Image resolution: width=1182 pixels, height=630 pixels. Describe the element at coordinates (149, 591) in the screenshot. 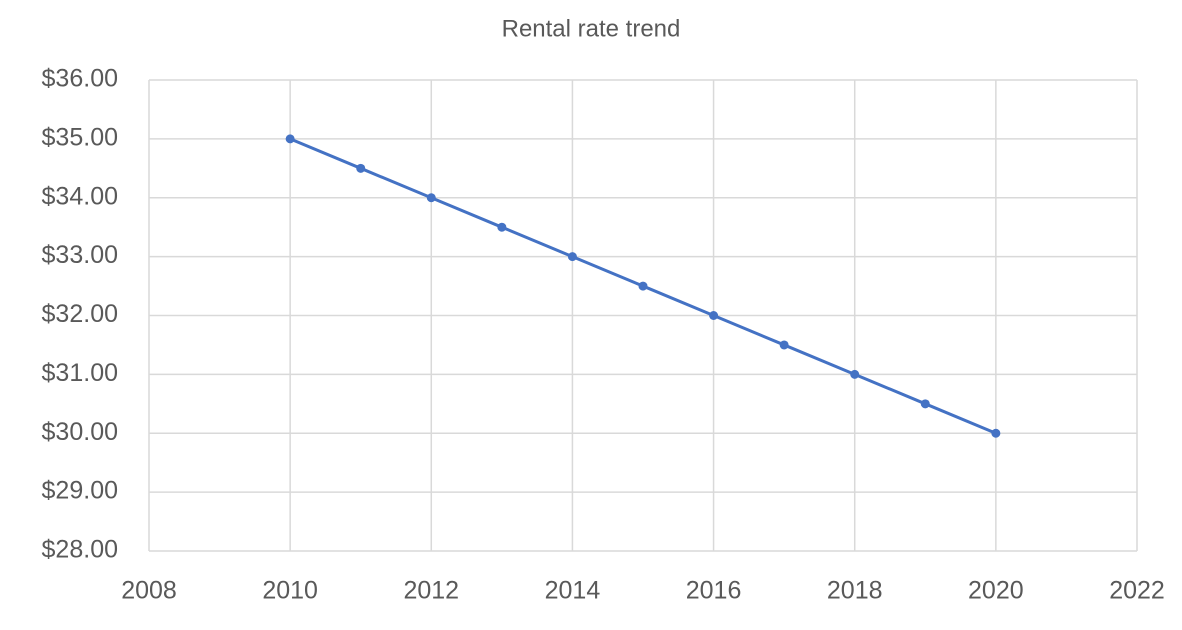

I see `x-tick-label: 2008` at that location.